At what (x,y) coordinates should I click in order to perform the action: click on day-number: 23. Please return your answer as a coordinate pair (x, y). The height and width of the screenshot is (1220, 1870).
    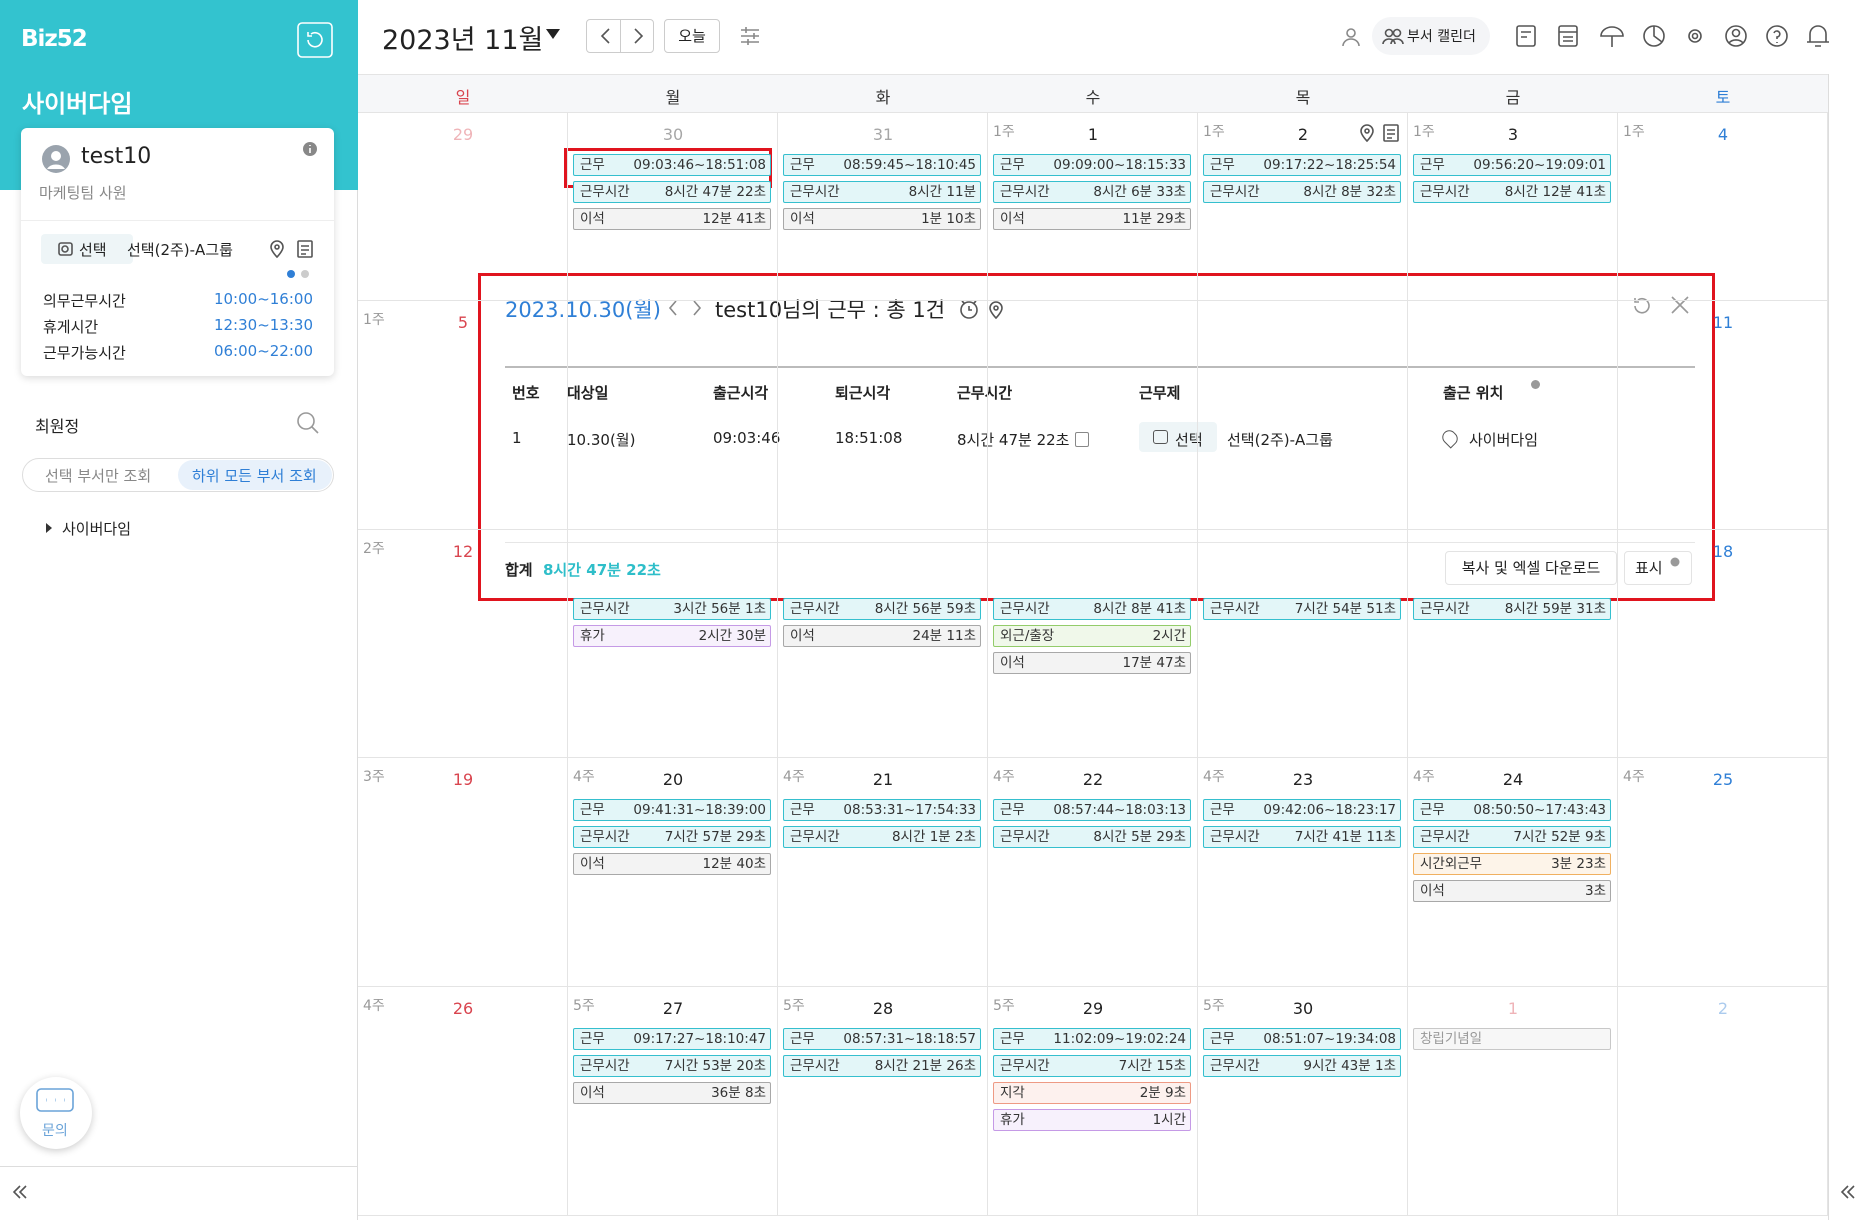
    Looking at the image, I should click on (1303, 779).